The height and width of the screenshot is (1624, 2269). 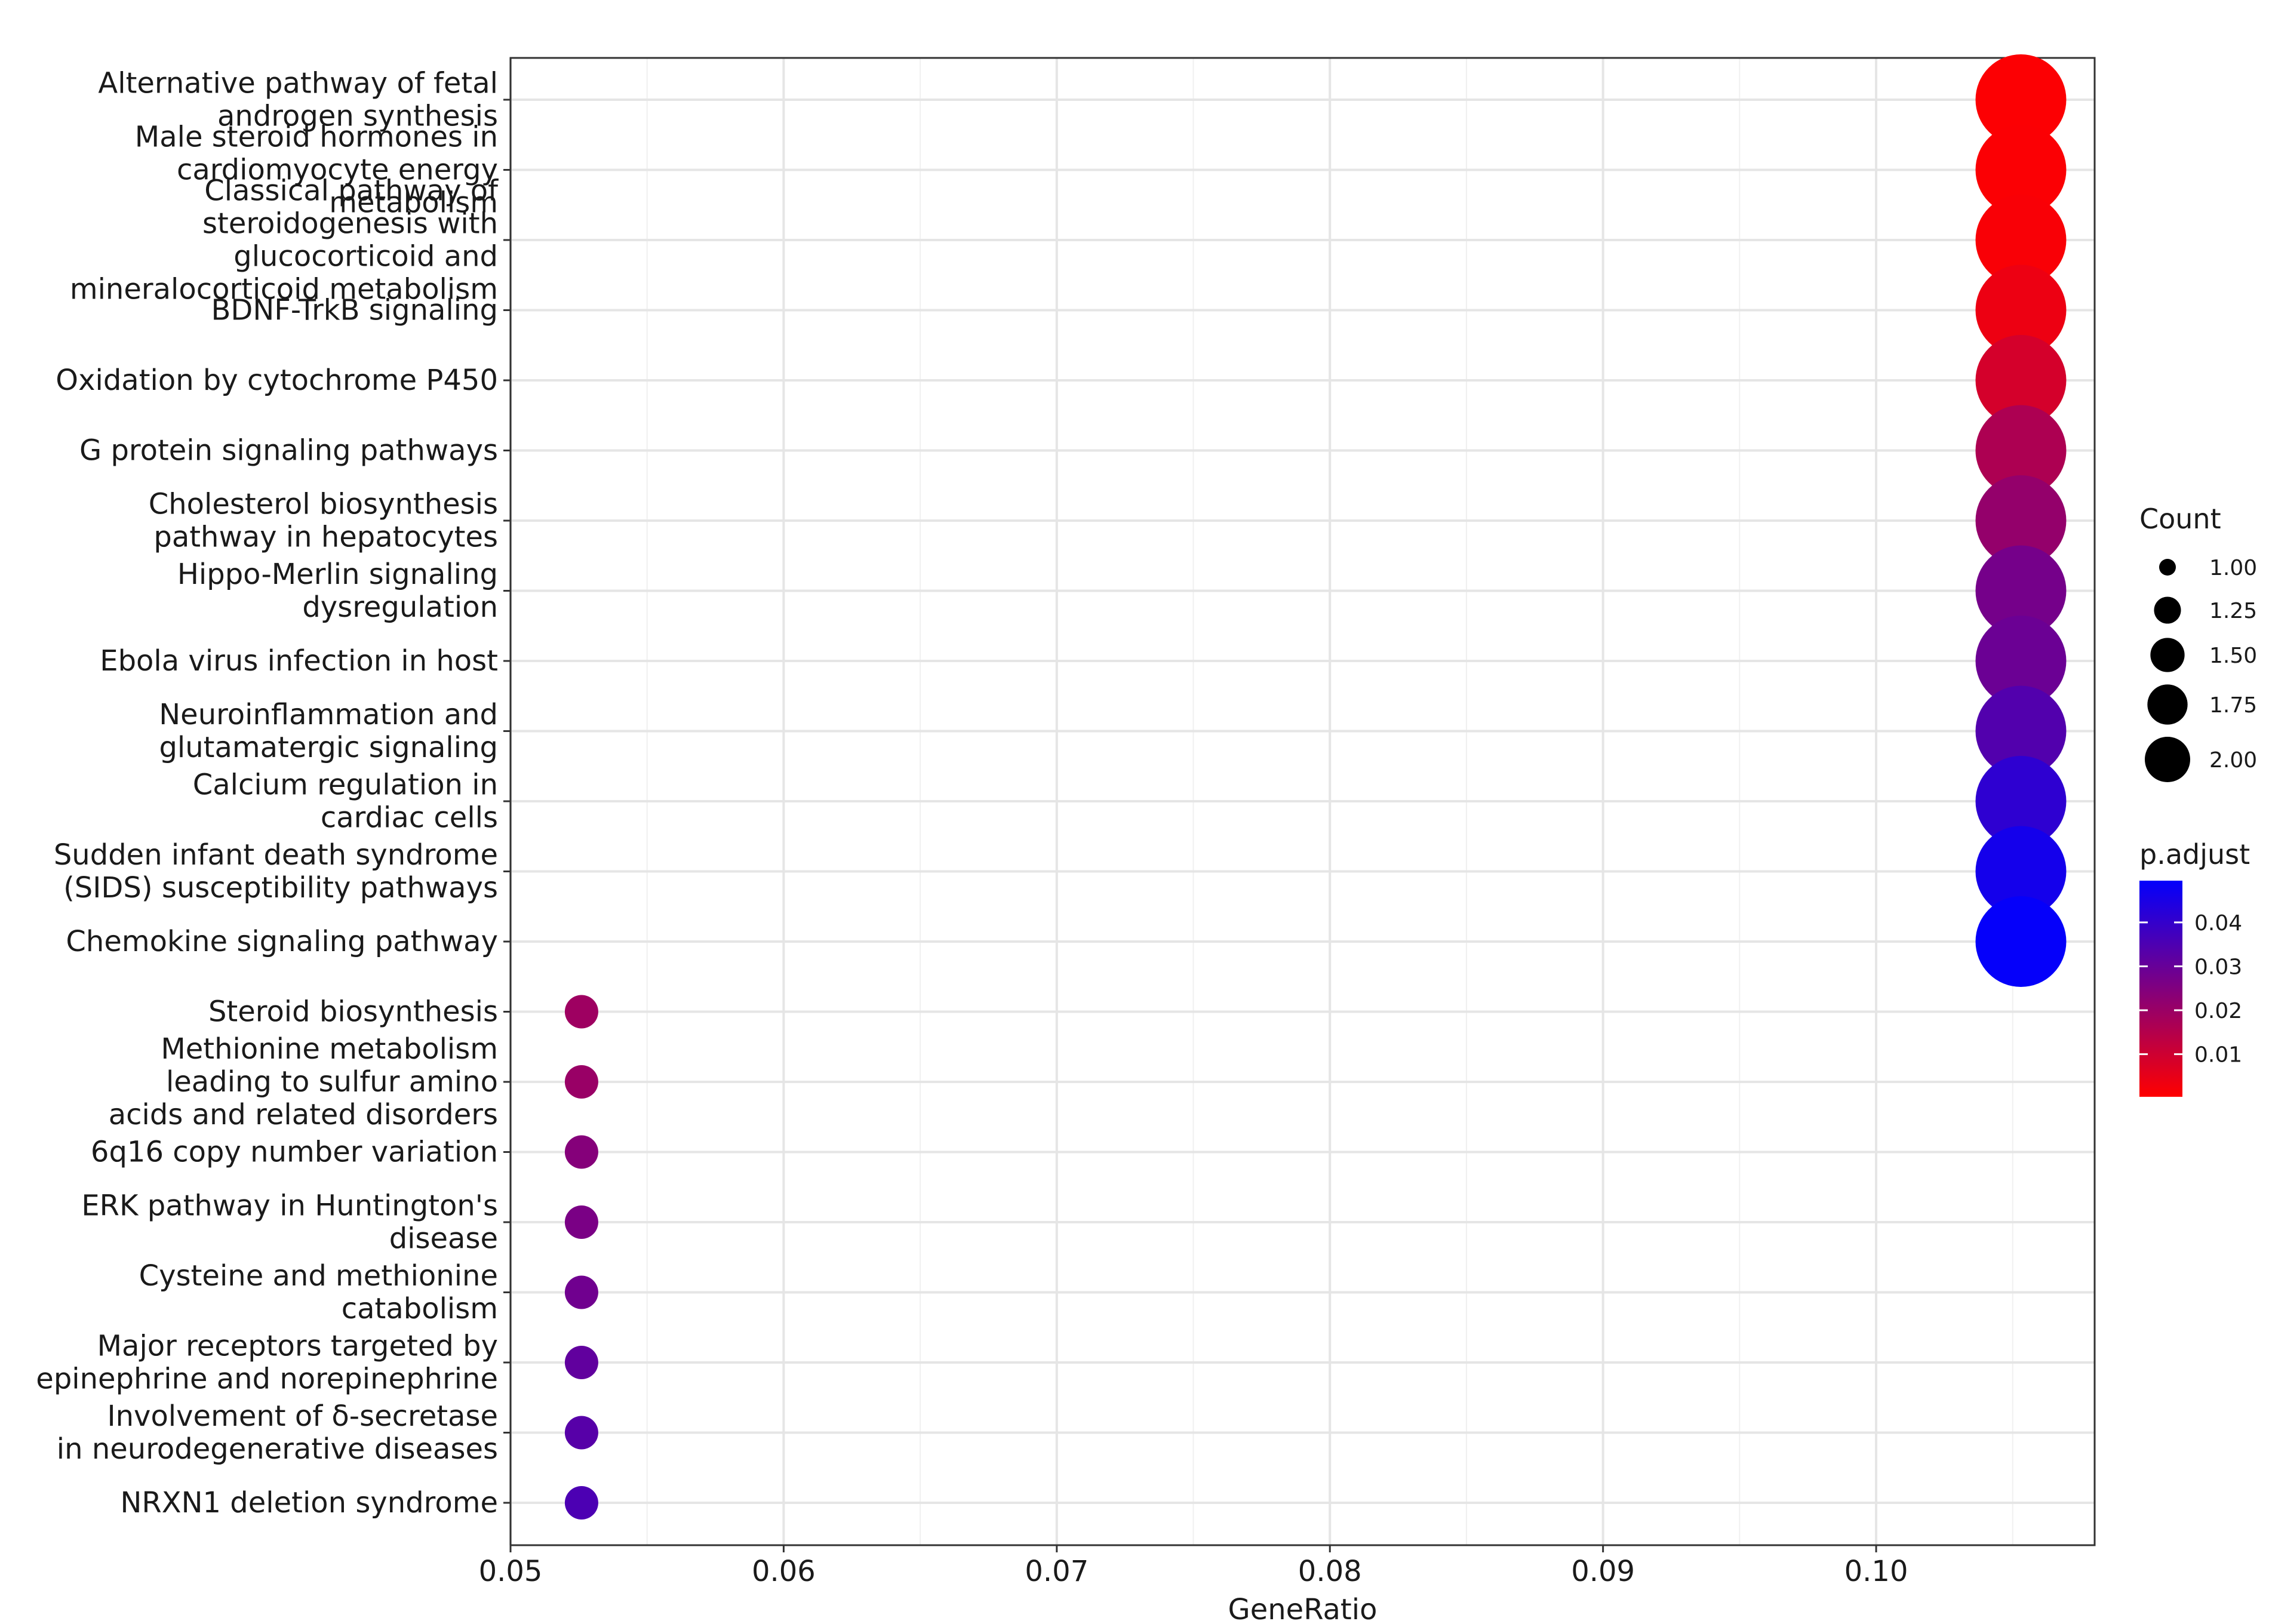 I want to click on y-tick-label-line: Sudden infant death syndrome, so click(x=276, y=855).